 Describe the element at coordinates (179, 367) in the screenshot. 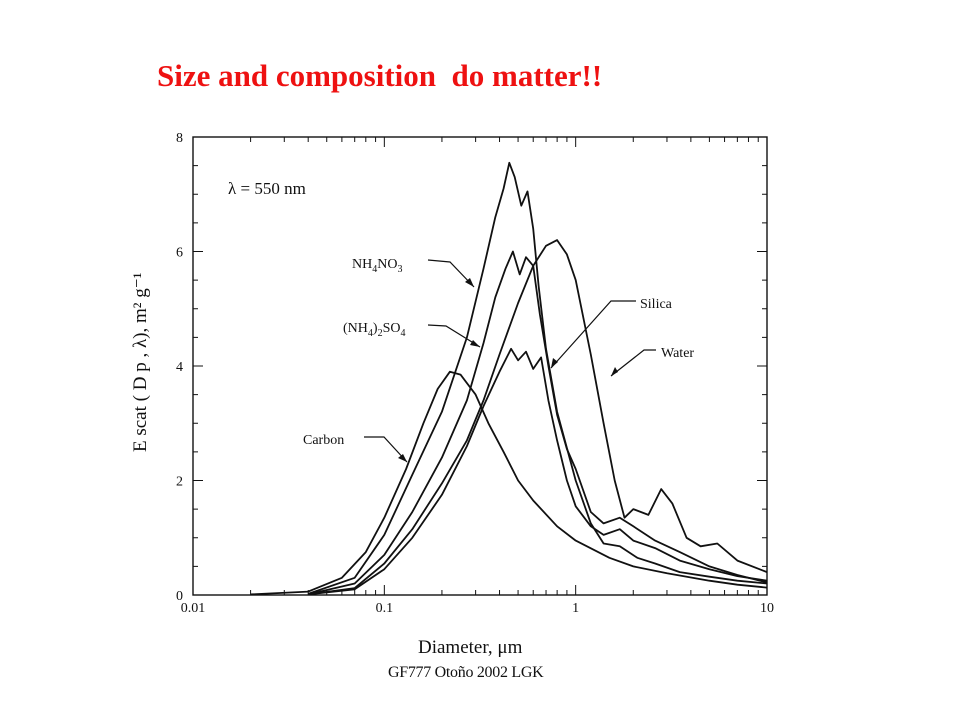

I see `y-tick-label: 4` at that location.